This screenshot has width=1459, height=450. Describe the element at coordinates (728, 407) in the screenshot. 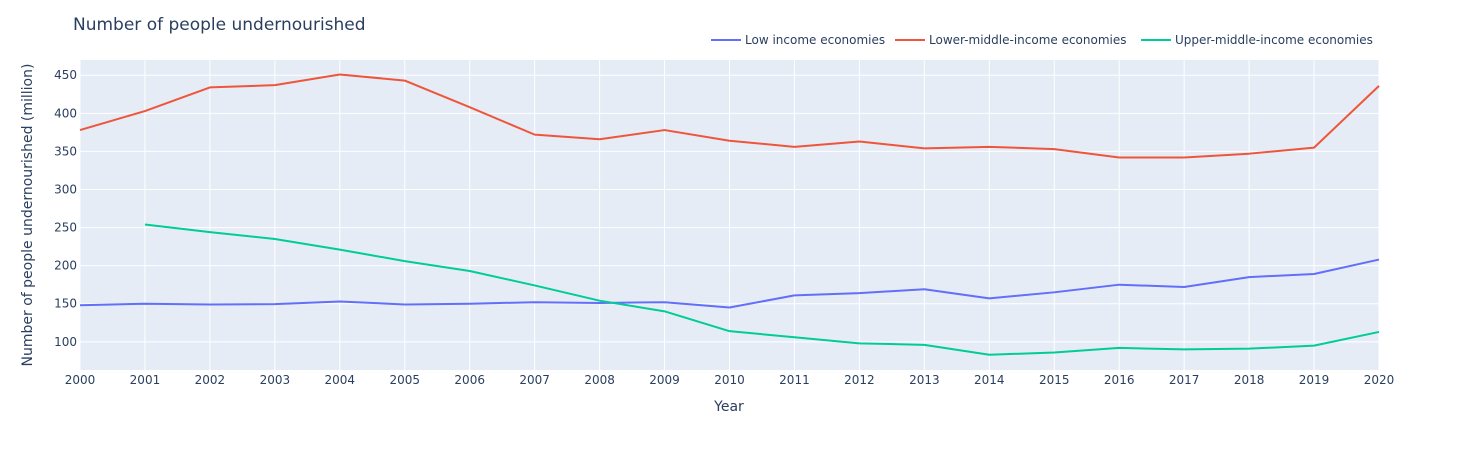

I see `x-axis-title: Year` at that location.